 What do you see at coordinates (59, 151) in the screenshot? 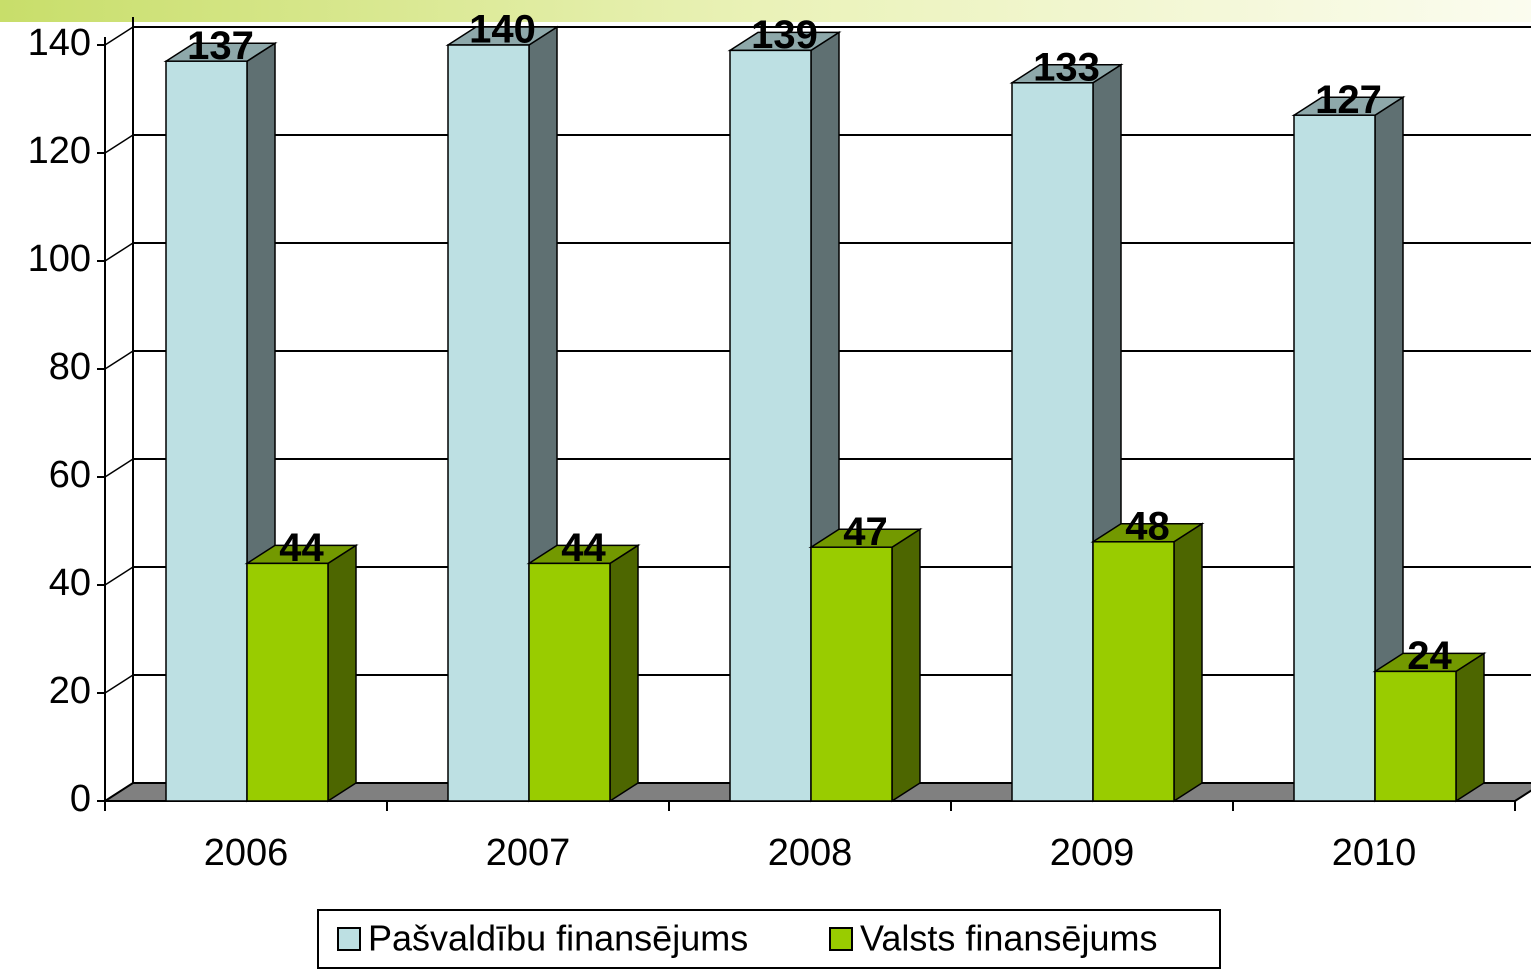
I see `y-tick-label: 120` at bounding box center [59, 151].